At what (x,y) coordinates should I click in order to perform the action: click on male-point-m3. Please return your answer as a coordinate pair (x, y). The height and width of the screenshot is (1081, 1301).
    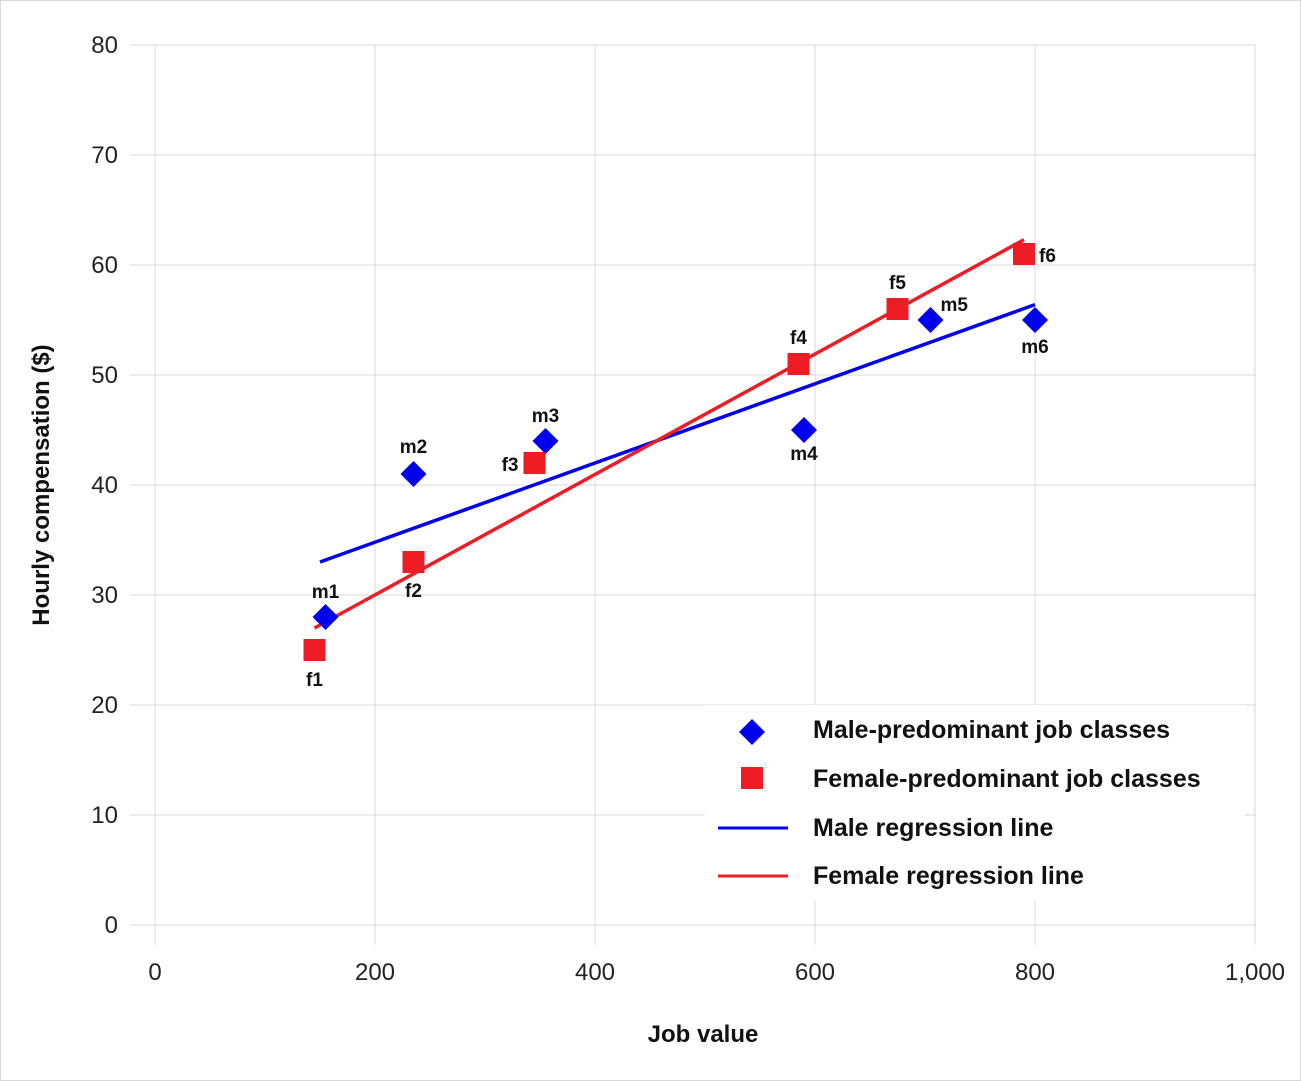
    Looking at the image, I should click on (545, 441).